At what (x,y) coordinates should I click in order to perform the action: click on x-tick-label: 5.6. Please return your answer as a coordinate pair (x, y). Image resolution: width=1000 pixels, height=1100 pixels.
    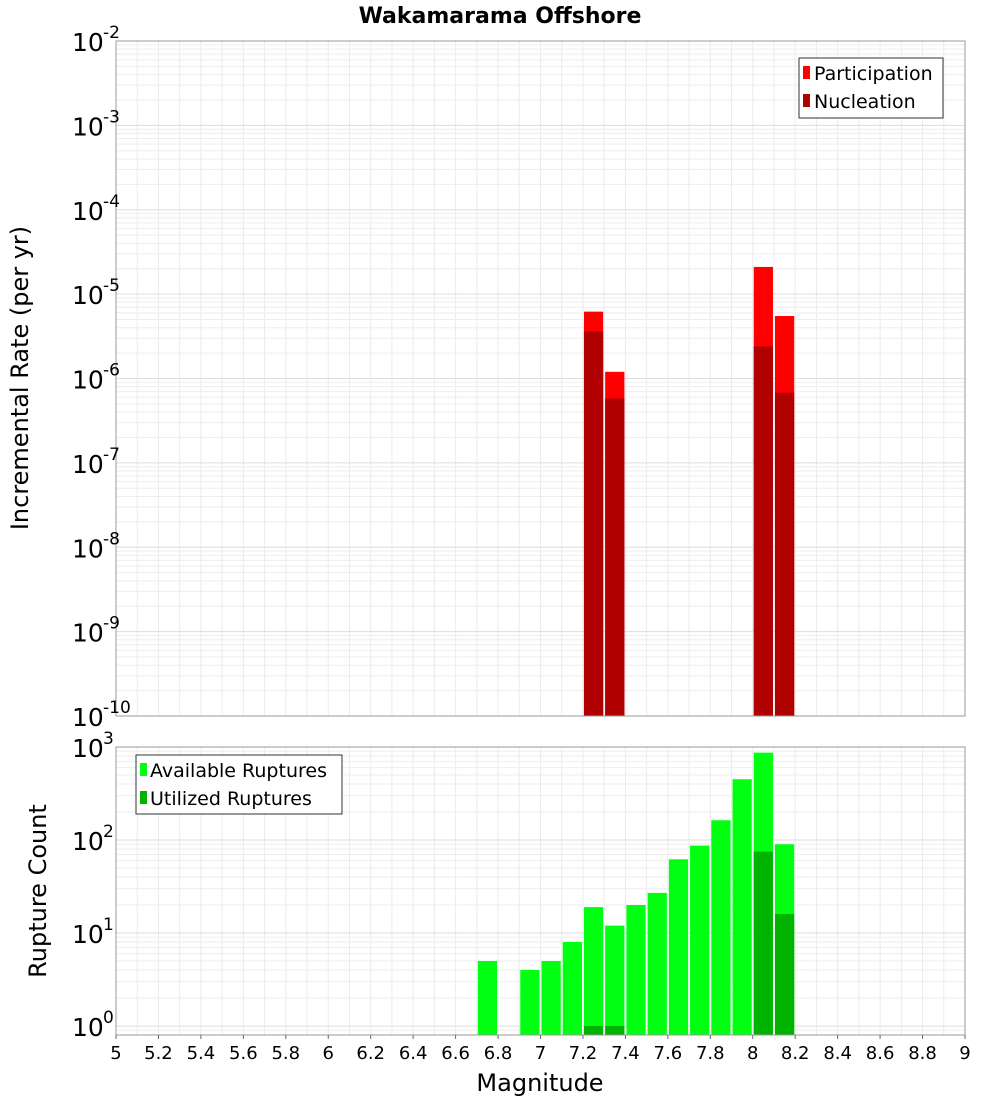
    Looking at the image, I should click on (243, 1053).